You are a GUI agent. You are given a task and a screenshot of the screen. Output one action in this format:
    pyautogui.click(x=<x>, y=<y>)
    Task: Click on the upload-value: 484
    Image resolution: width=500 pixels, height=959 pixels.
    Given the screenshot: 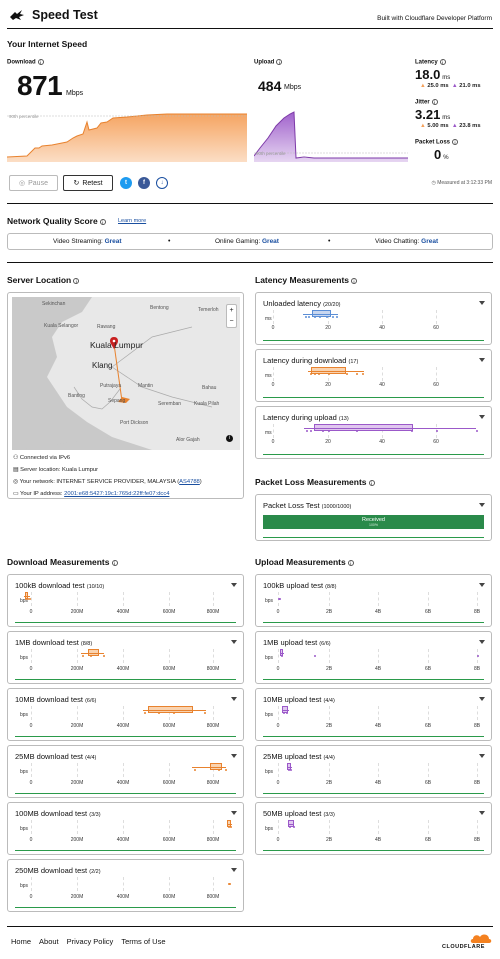 What is the action you would take?
    pyautogui.click(x=270, y=86)
    